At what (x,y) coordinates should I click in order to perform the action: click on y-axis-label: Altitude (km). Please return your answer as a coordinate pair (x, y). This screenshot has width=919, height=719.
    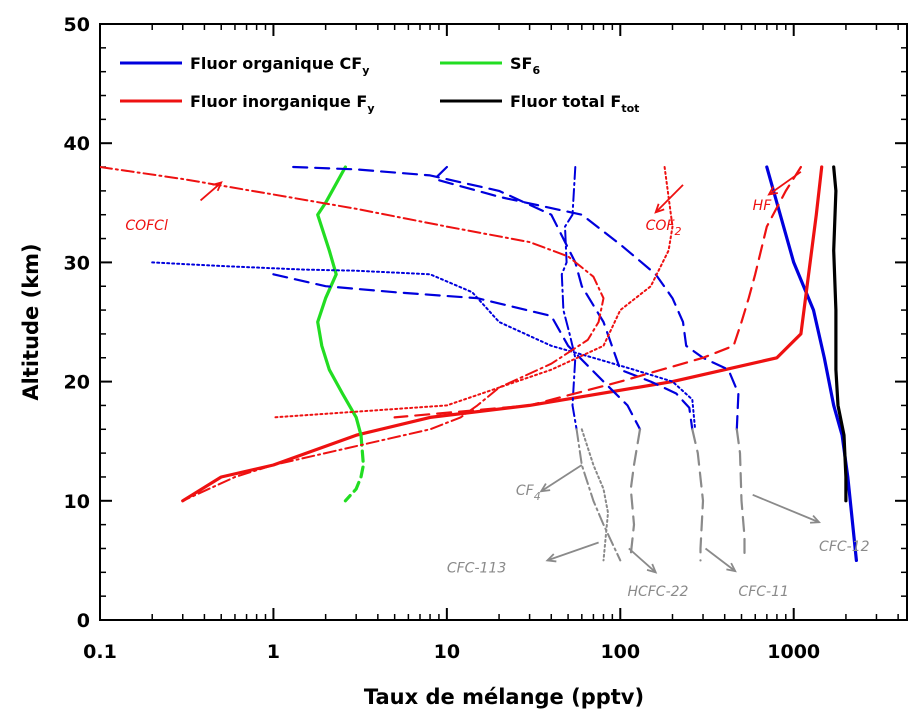
    Looking at the image, I should click on (31, 321).